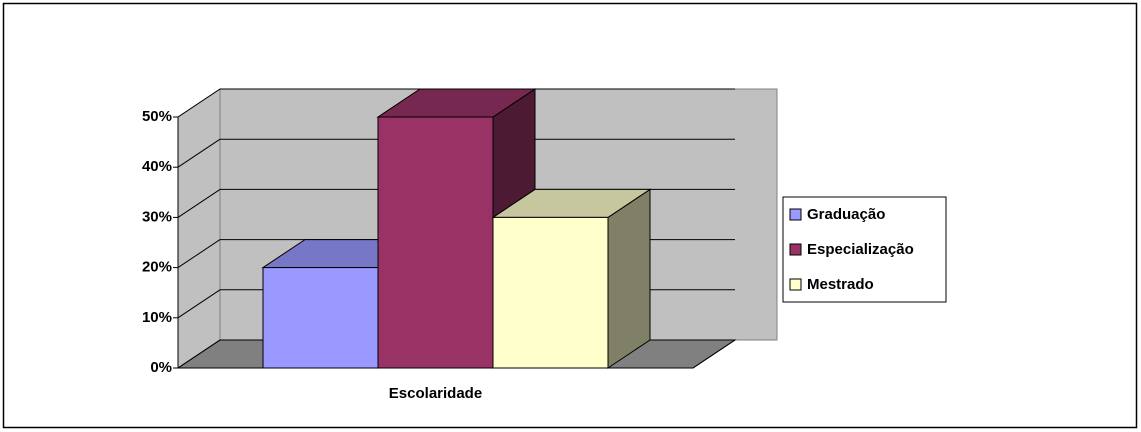 The image size is (1141, 432). Describe the element at coordinates (860, 249) in the screenshot. I see `legend-label: Especialização` at that location.